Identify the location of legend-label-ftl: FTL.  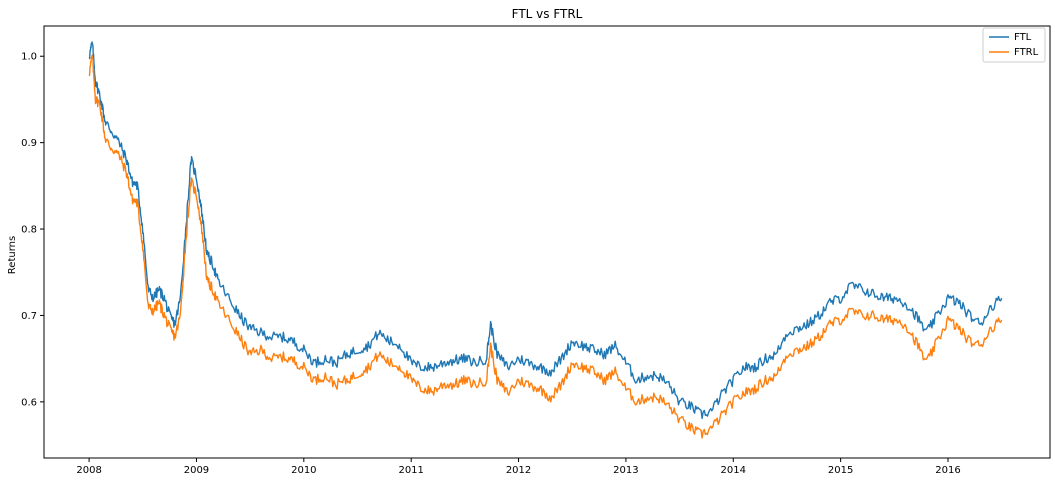
(1023, 37).